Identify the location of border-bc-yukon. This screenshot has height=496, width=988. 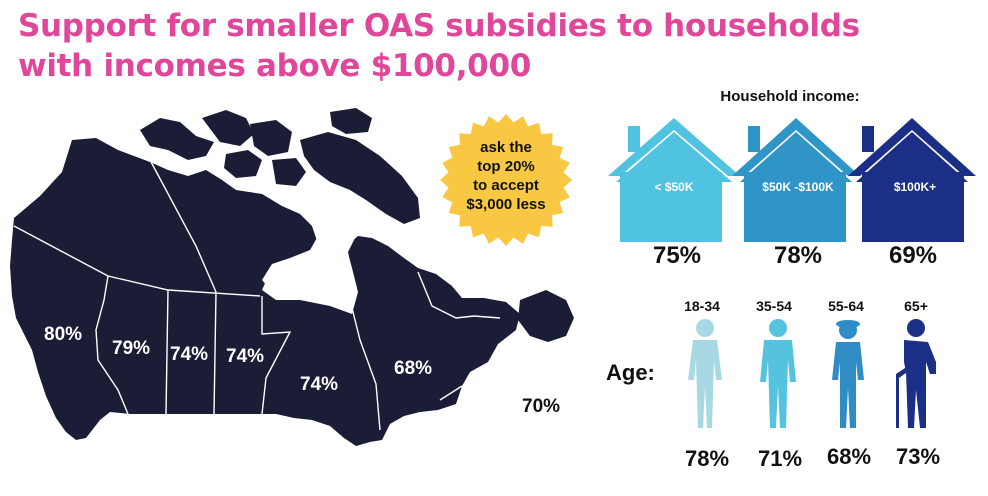
(61, 251).